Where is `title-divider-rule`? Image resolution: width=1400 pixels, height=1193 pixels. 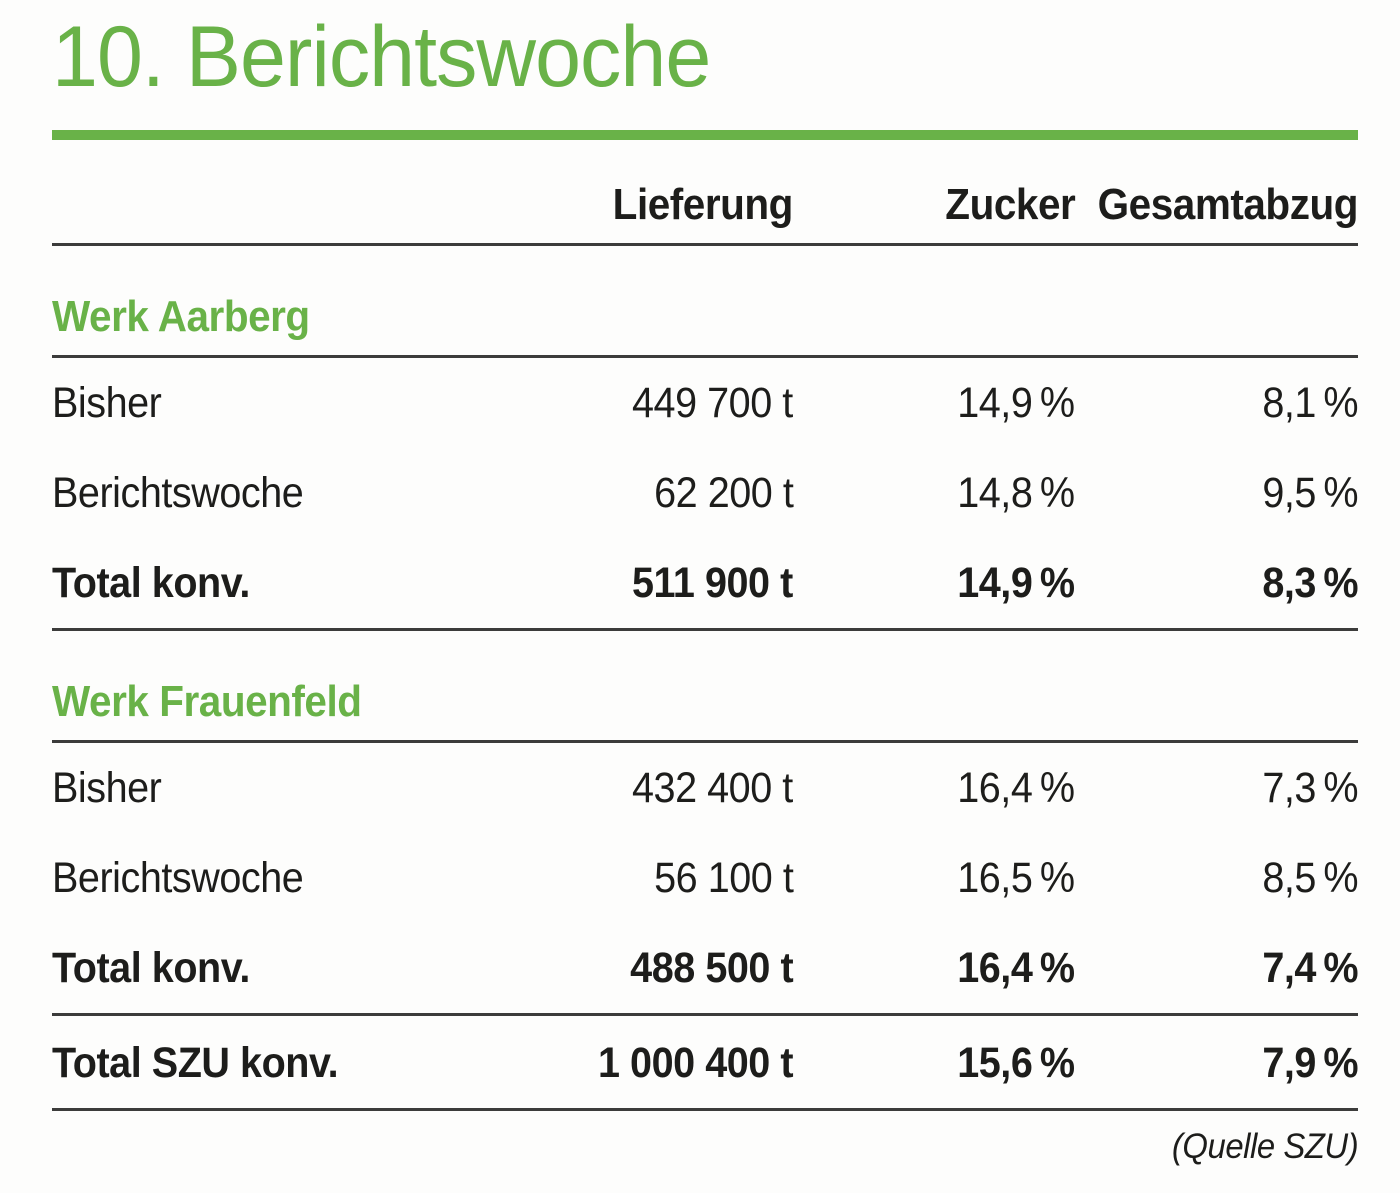
title-divider-rule is located at coordinates (705, 135).